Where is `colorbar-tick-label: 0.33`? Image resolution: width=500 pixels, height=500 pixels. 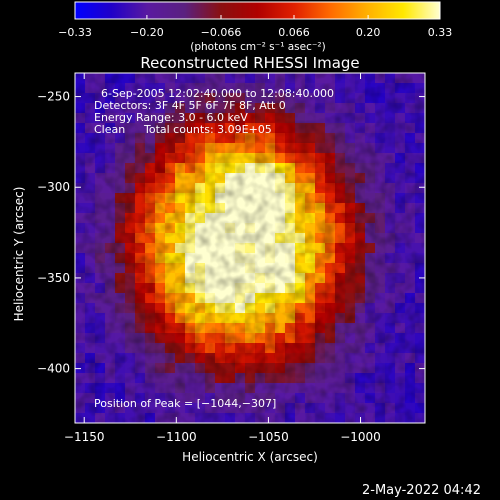
colorbar-tick-label: 0.33 is located at coordinates (440, 32).